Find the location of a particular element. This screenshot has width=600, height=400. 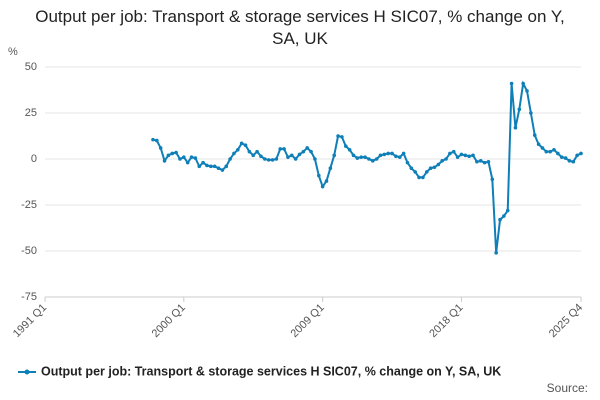

legend-swatch is located at coordinates (27, 372).